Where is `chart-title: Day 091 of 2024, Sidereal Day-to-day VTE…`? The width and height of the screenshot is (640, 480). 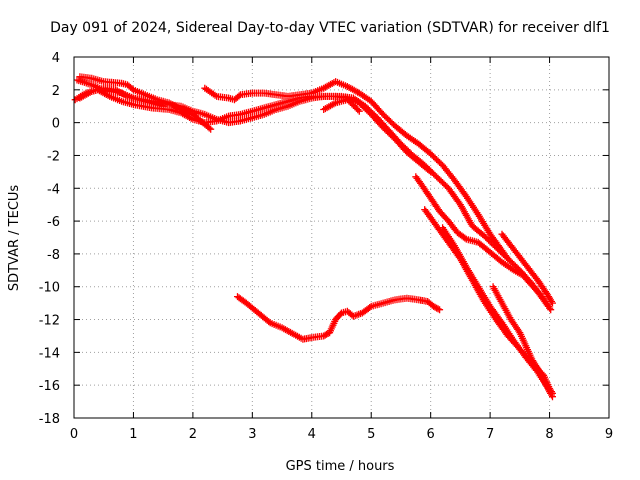
chart-title: Day 091 of 2024, Sidereal Day-to-day VTE… is located at coordinates (330, 28).